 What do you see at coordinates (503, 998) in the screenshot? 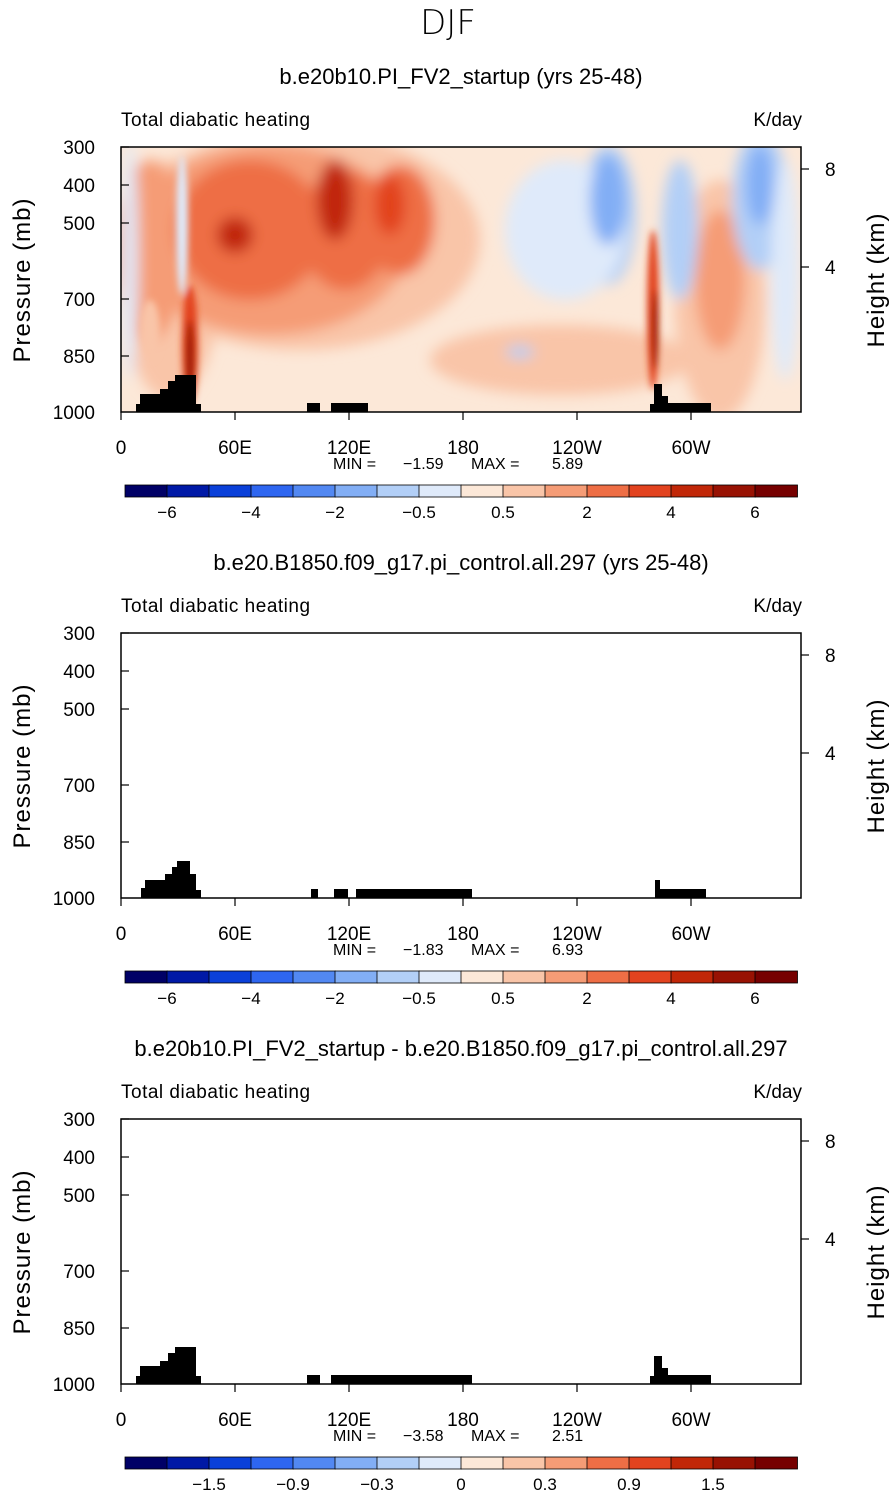
I see `colorbar-tick-label: 0.5` at bounding box center [503, 998].